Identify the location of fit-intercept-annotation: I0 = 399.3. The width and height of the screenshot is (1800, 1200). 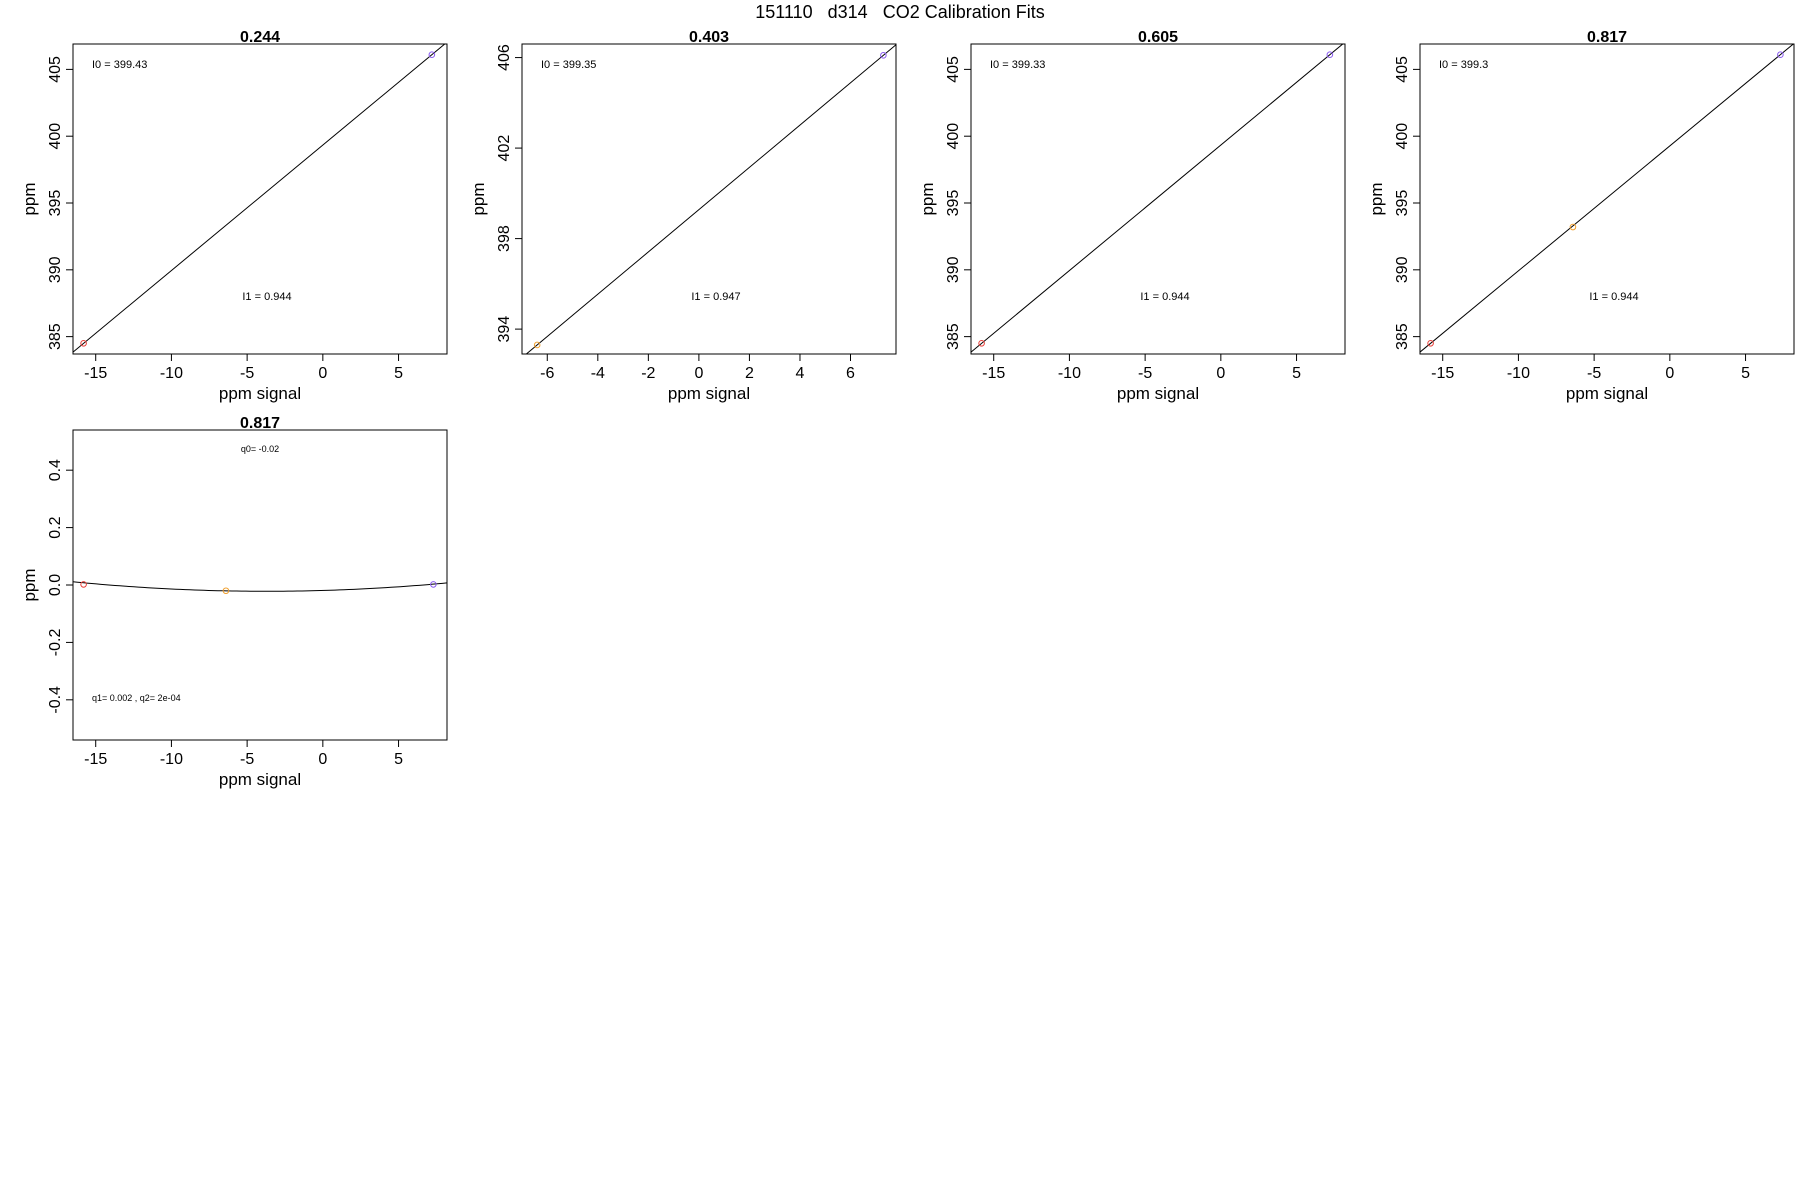
(1463, 65).